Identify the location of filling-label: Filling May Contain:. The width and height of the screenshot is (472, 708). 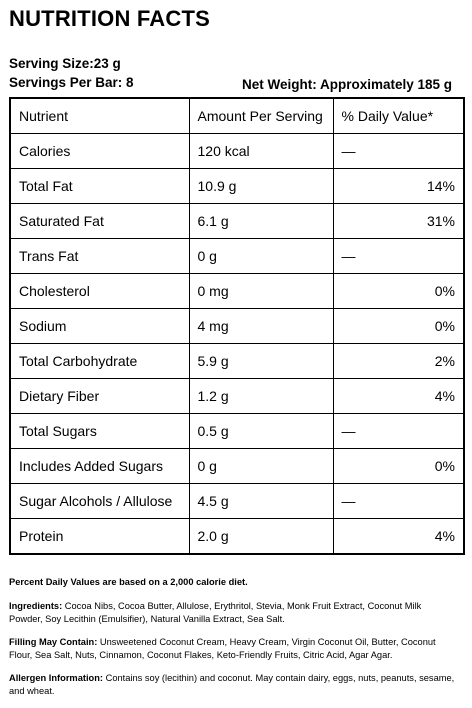
(53, 642).